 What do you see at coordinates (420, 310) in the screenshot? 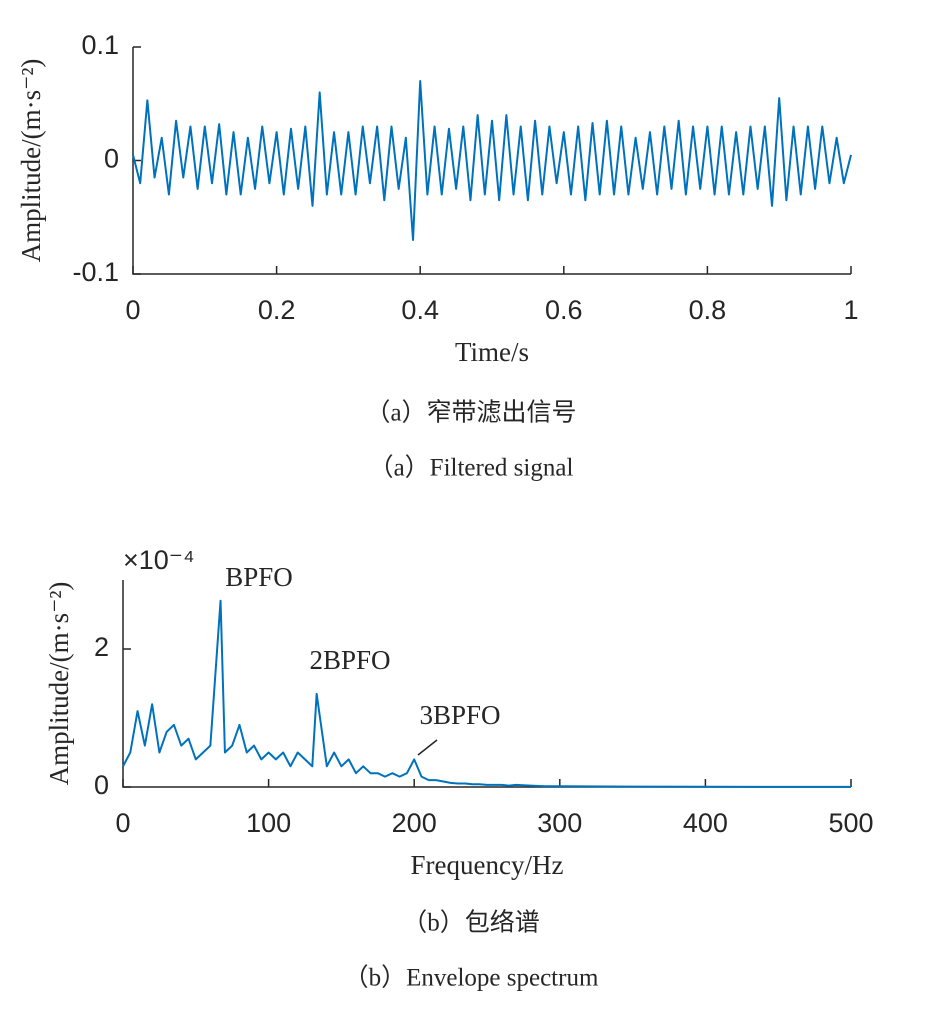
I see `x-tick-label: 0.4` at bounding box center [420, 310].